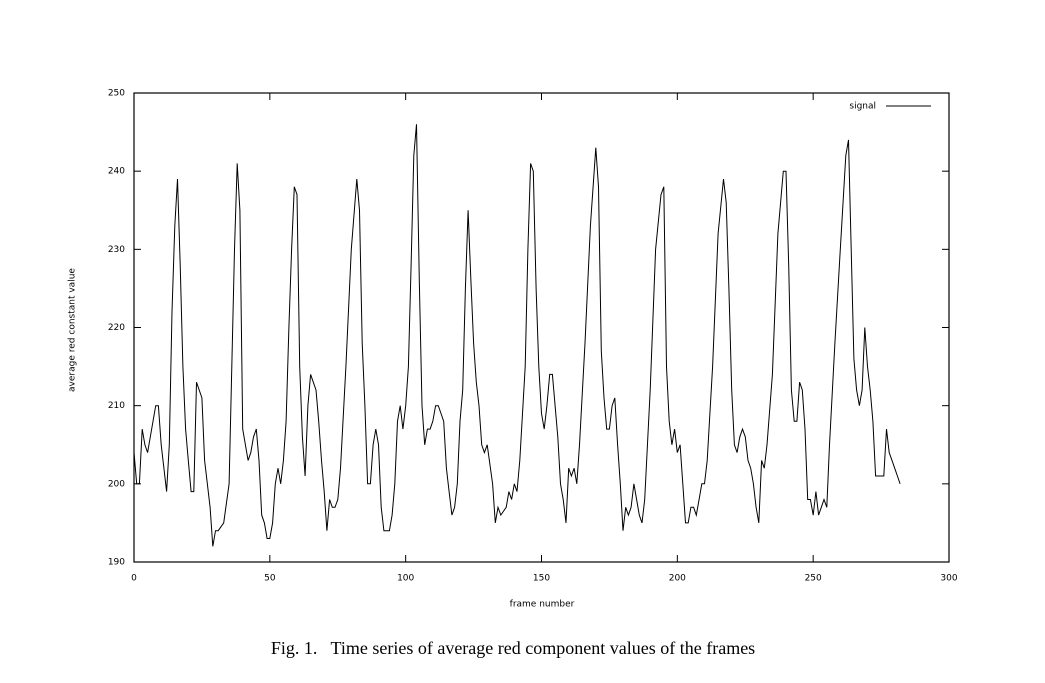 The width and height of the screenshot is (1045, 683). Describe the element at coordinates (116, 484) in the screenshot. I see `y-tick-label: 200` at that location.